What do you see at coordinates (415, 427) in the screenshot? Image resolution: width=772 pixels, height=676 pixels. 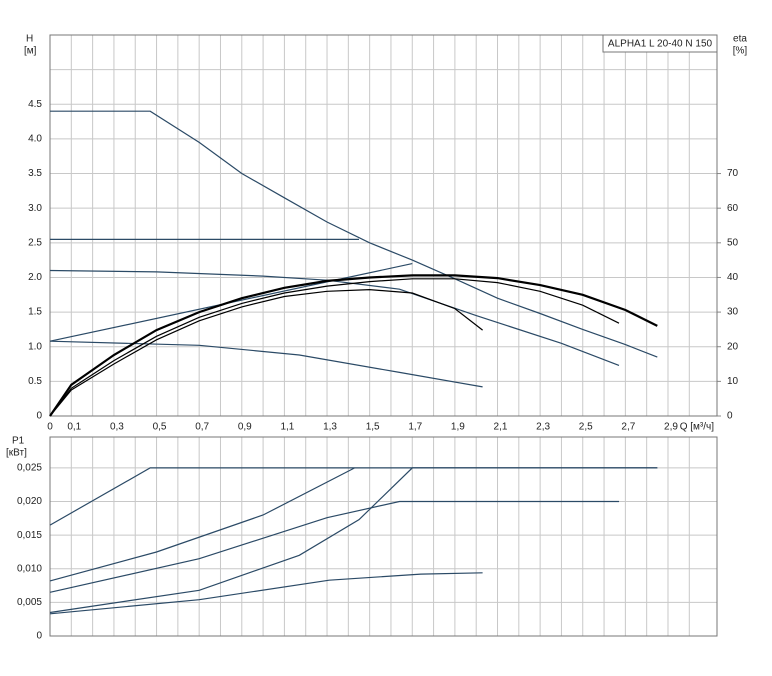 I see `x-tick-label: 1,7` at bounding box center [415, 427].